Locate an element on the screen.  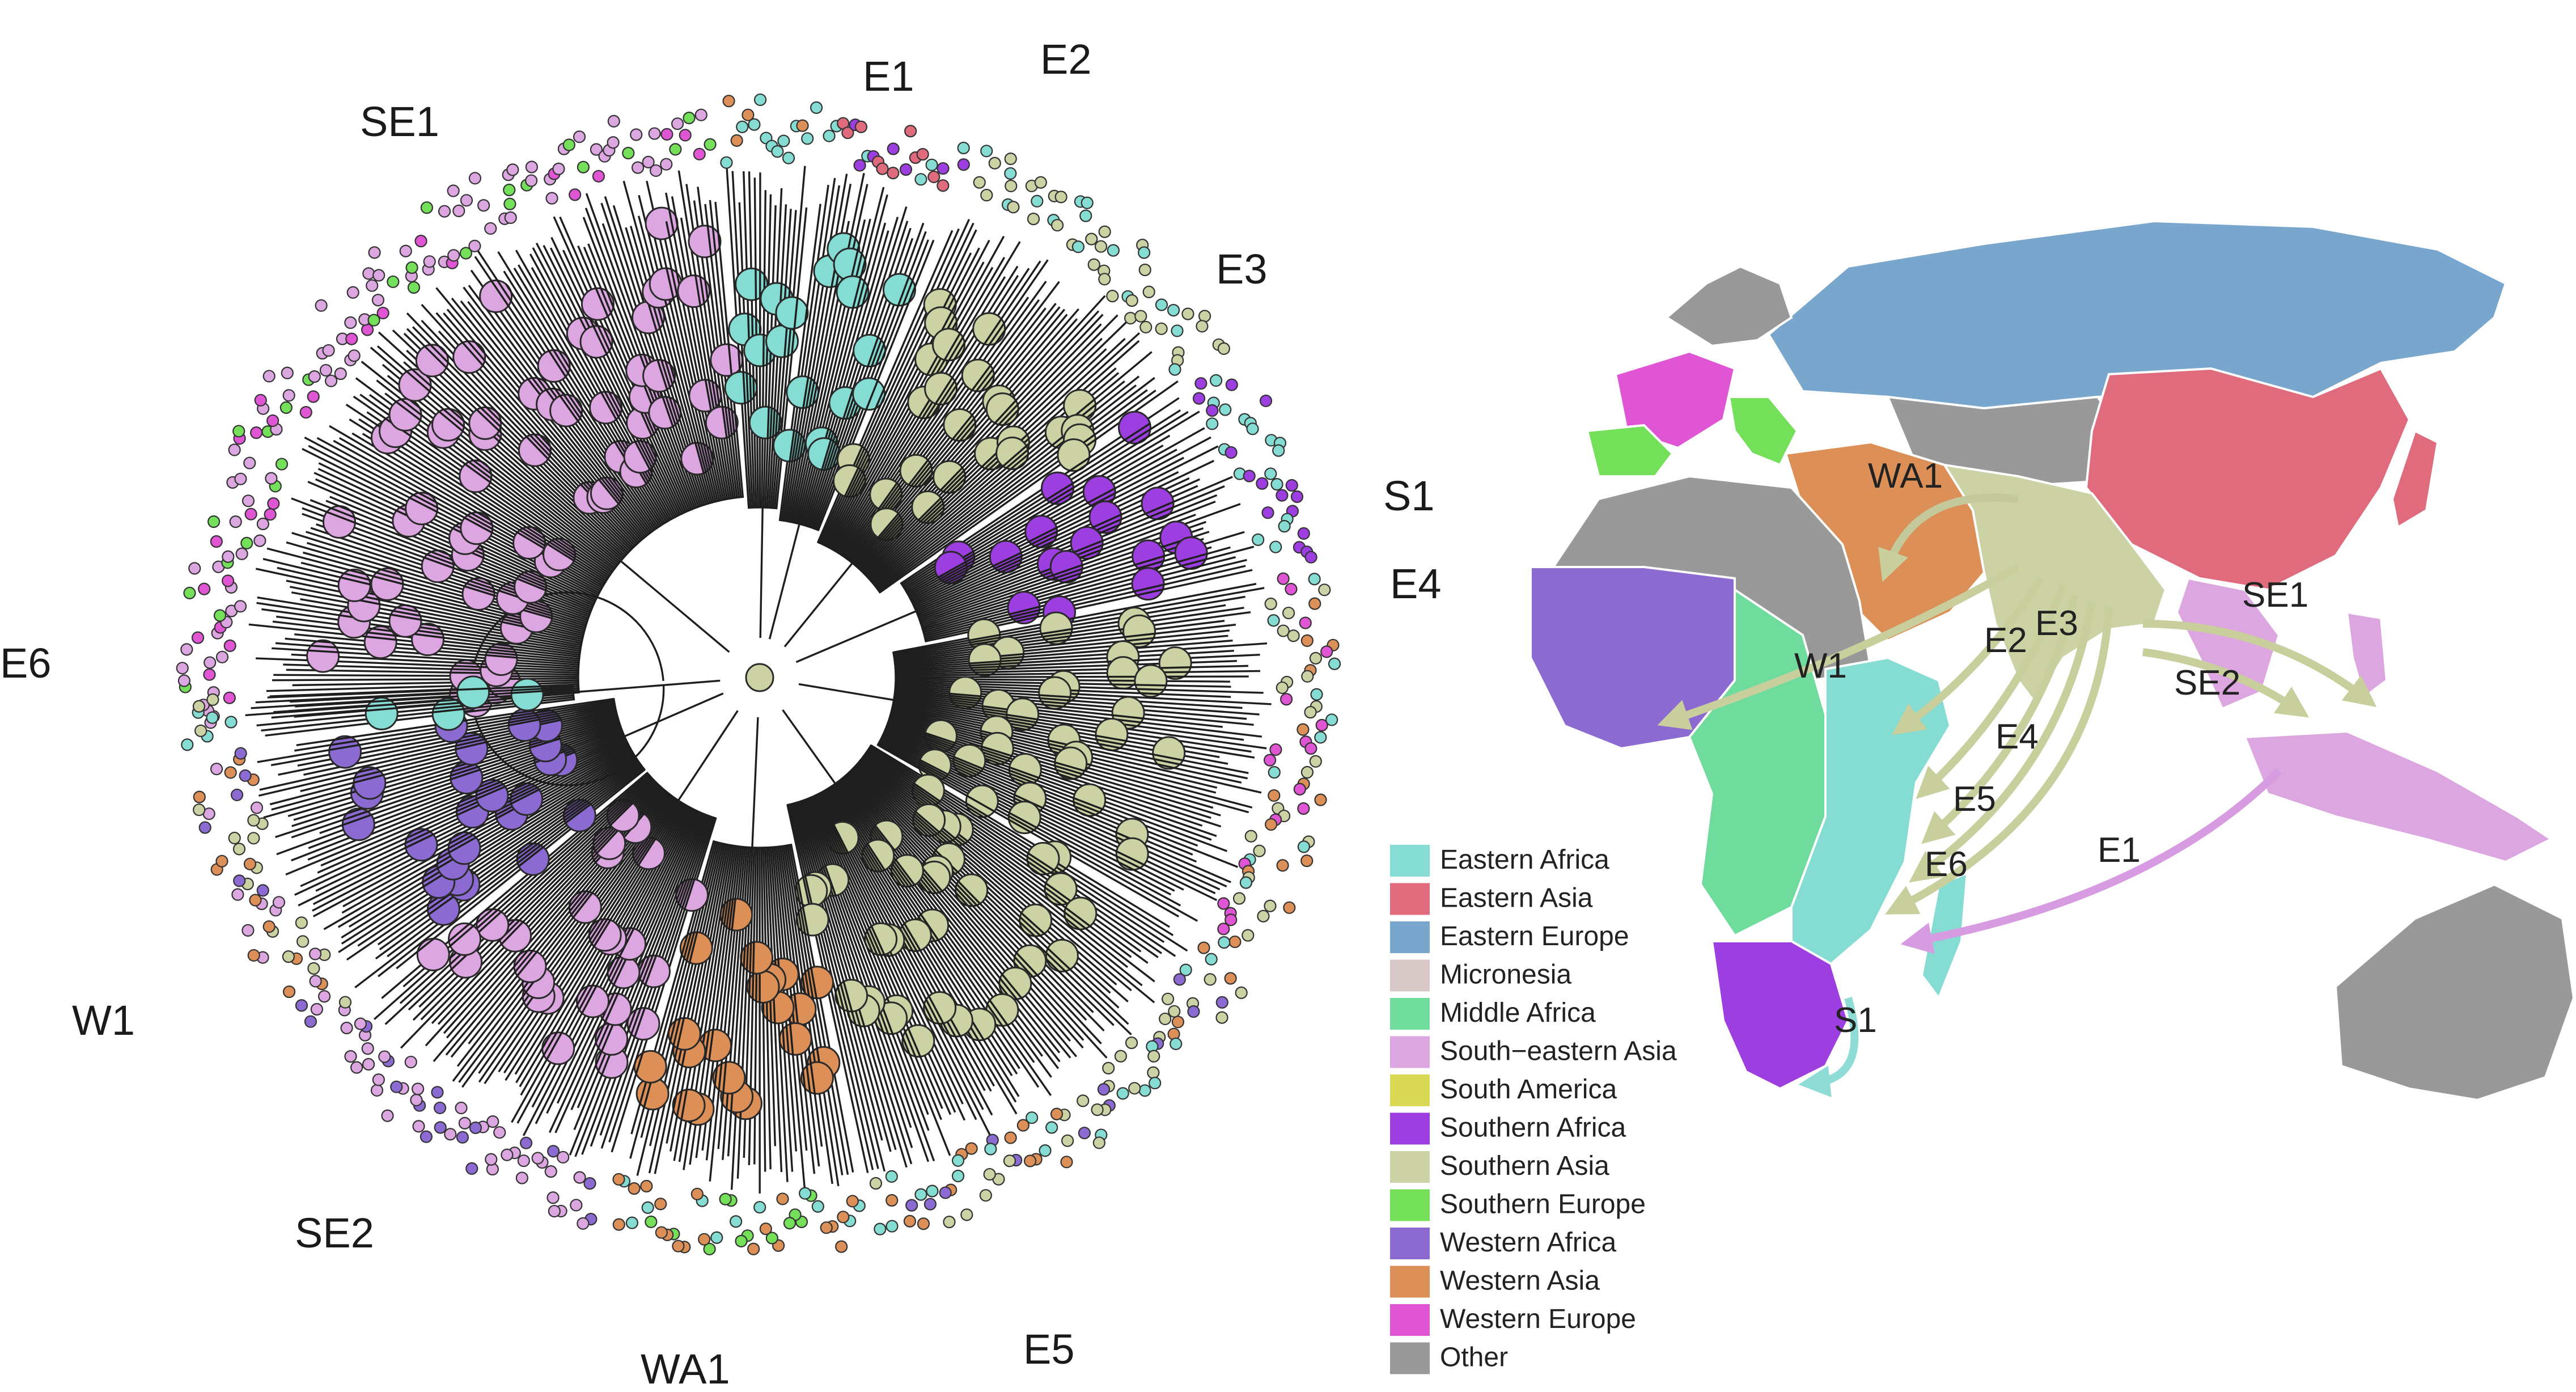
map-label-s1: S1 is located at coordinates (1855, 1020).